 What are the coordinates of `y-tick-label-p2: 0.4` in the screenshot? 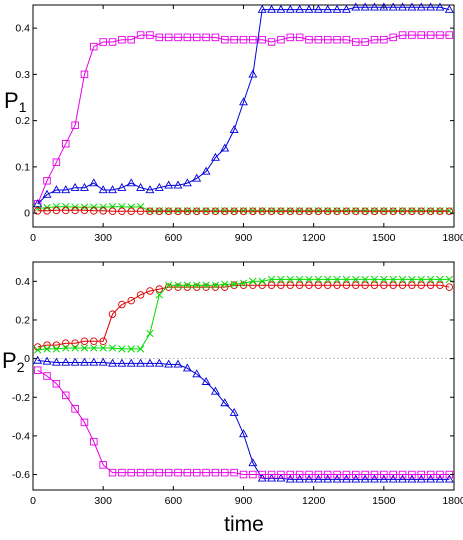 It's located at (22, 282).